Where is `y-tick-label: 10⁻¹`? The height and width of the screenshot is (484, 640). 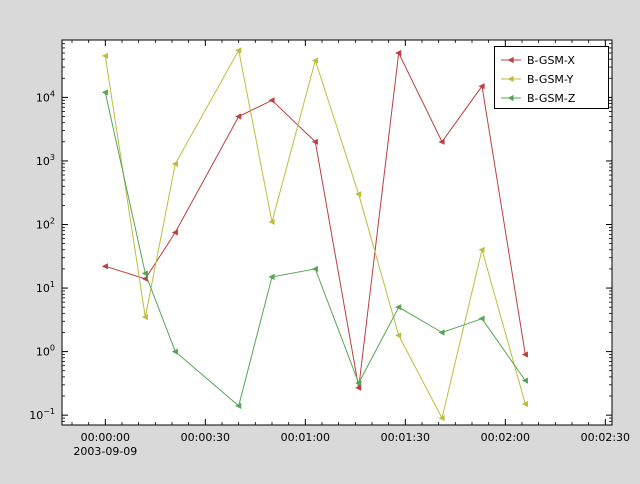
y-tick-label: 10⁻¹ is located at coordinates (42, 414).